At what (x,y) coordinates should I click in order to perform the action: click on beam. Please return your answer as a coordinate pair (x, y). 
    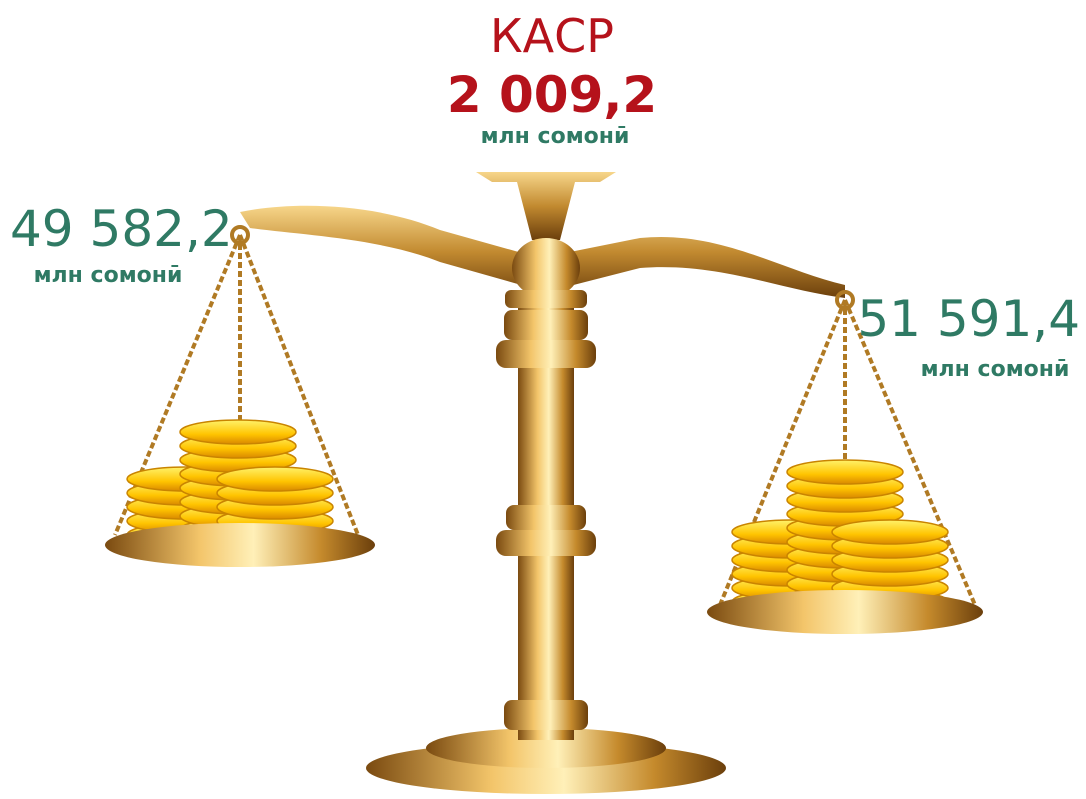
    Looking at the image, I should click on (542, 251).